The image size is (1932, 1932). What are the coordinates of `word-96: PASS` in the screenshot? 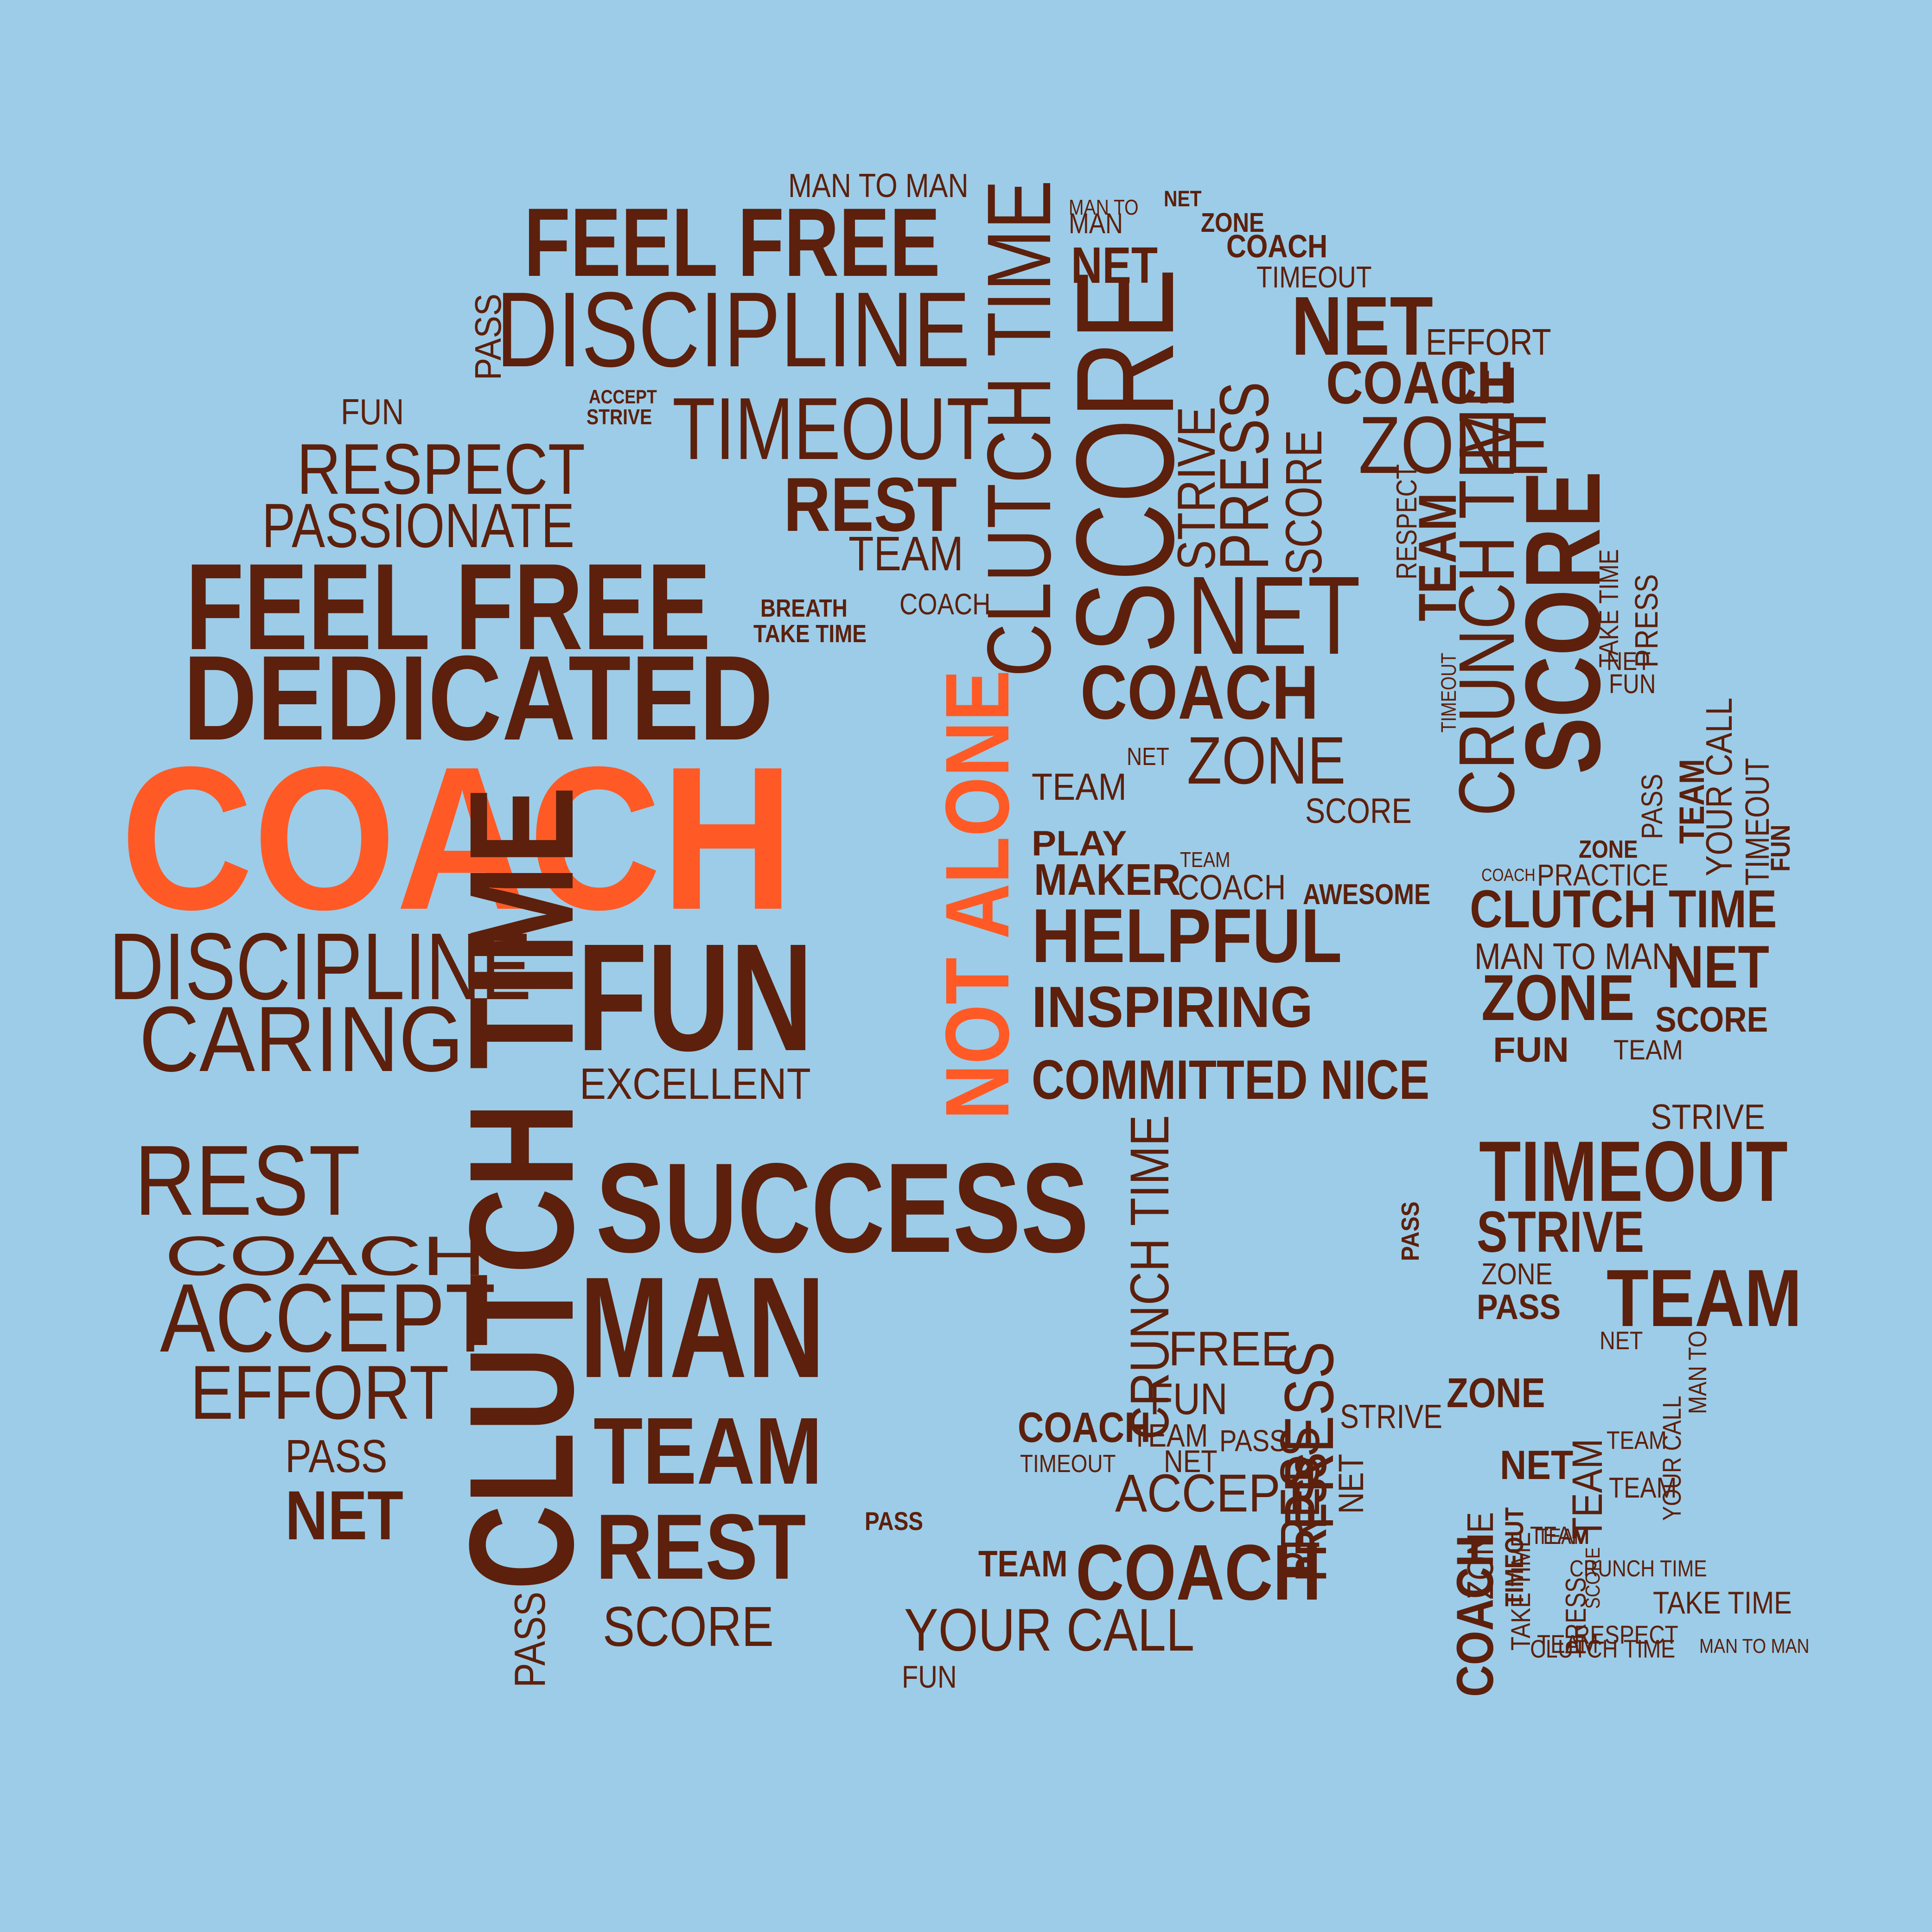 It's located at (336, 1456).